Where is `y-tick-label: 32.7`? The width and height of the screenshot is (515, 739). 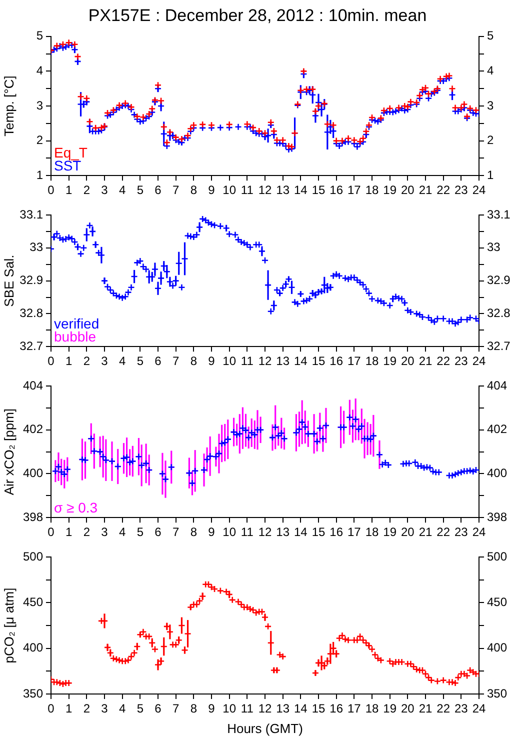
y-tick-label: 32.7 is located at coordinates (32, 345).